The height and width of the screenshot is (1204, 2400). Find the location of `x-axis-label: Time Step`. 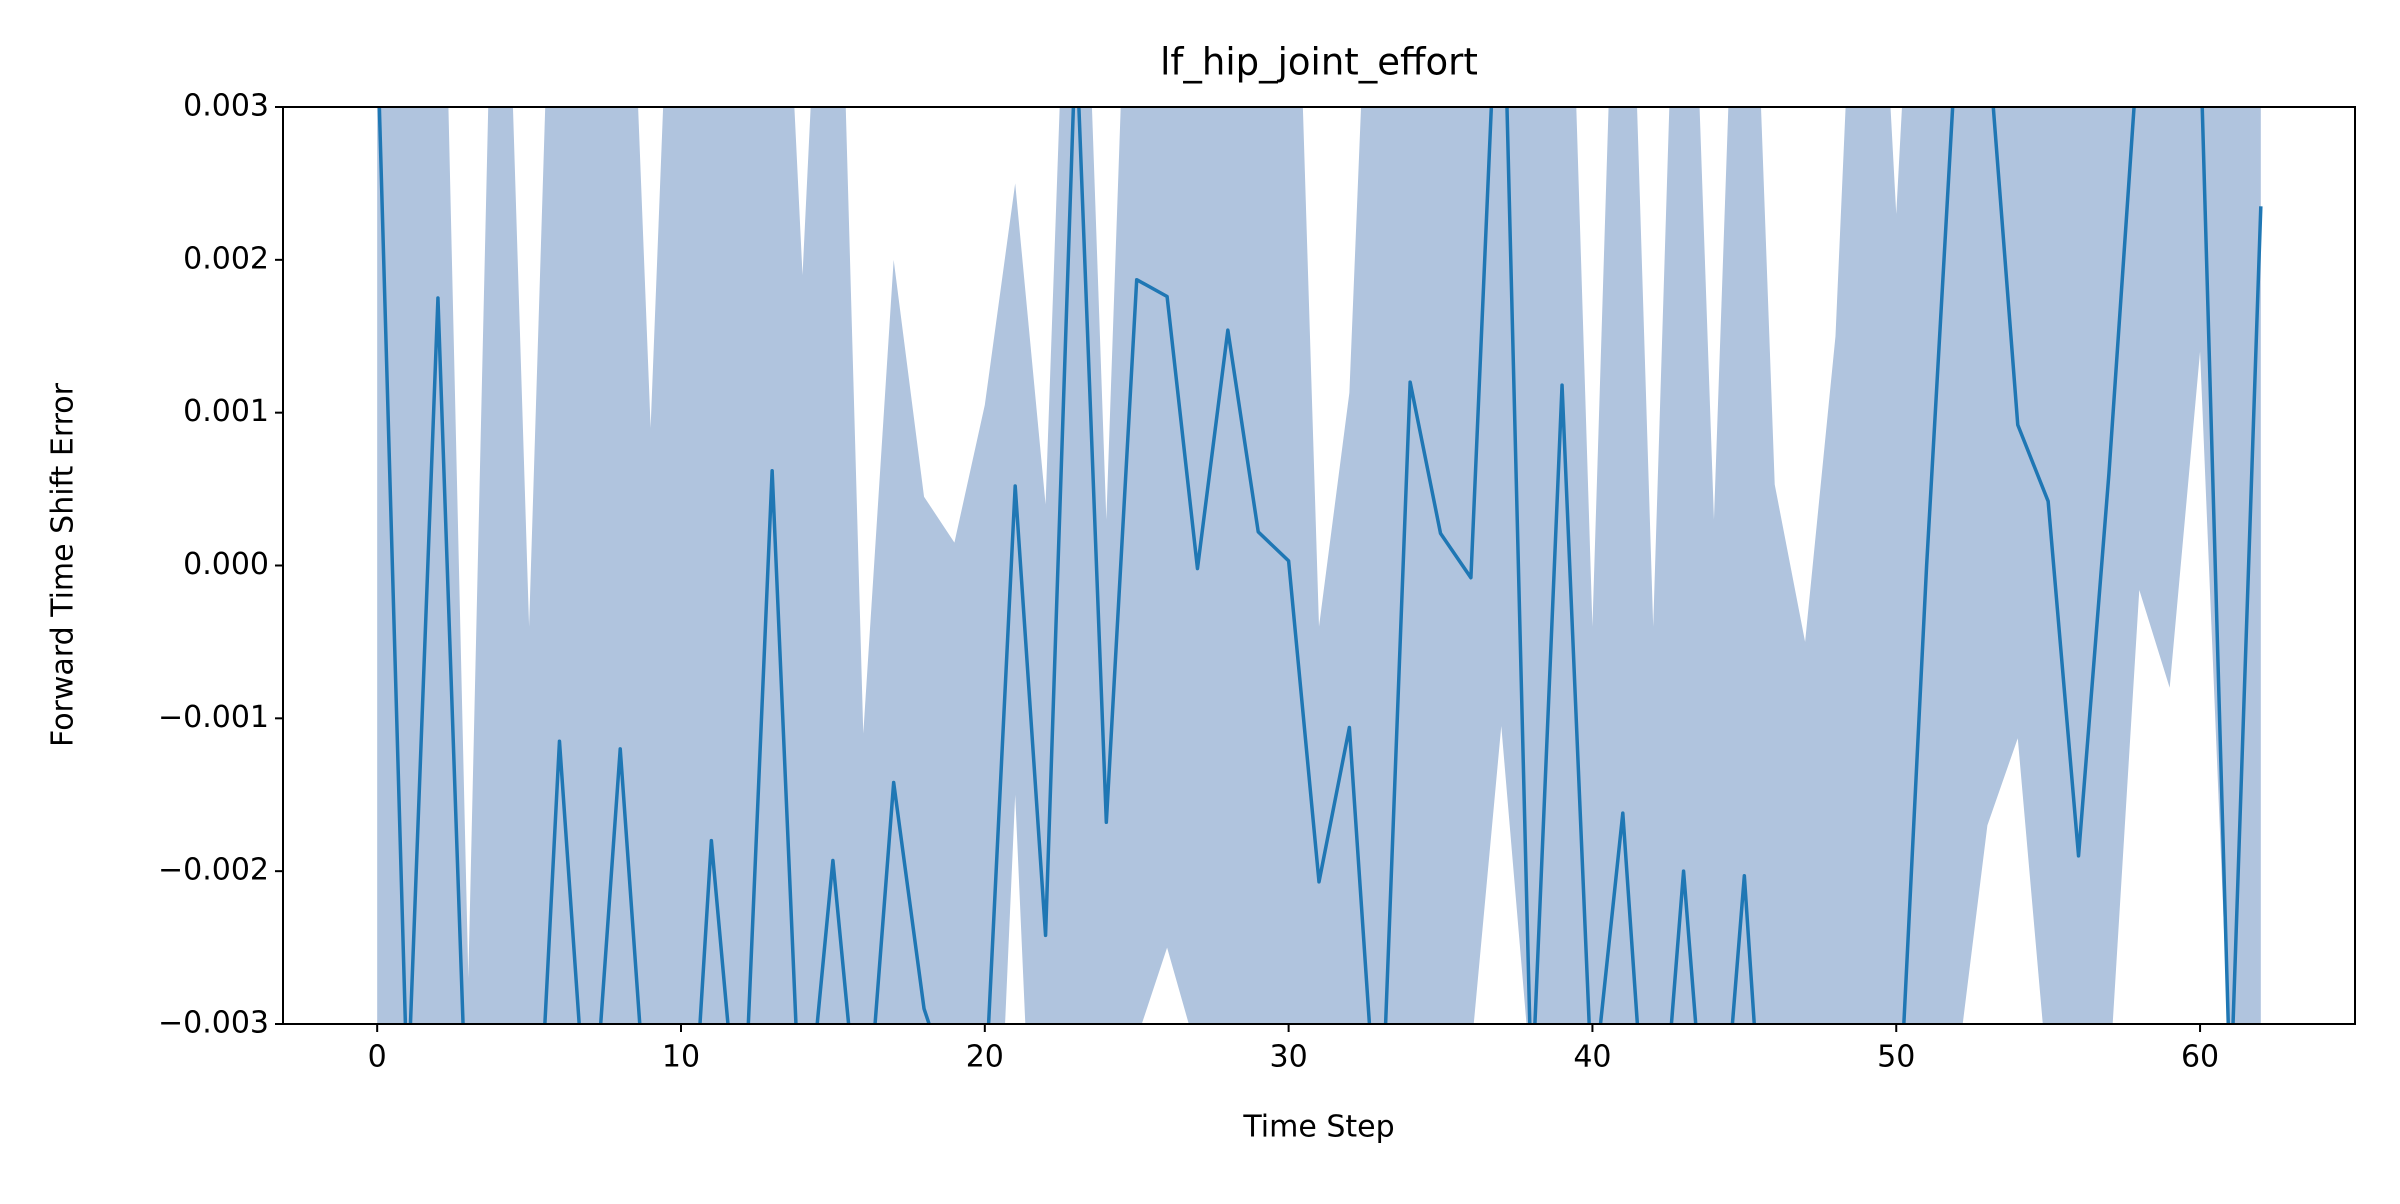

x-axis-label: Time Step is located at coordinates (1318, 1127).